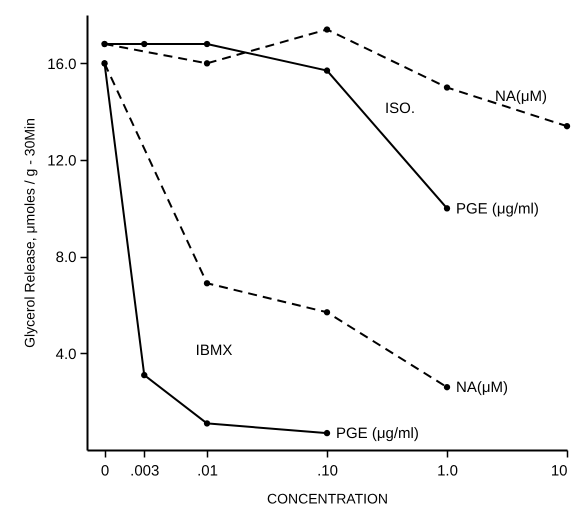 The width and height of the screenshot is (582, 510). Describe the element at coordinates (66, 257) in the screenshot. I see `y-tick-label: 8.0` at that location.